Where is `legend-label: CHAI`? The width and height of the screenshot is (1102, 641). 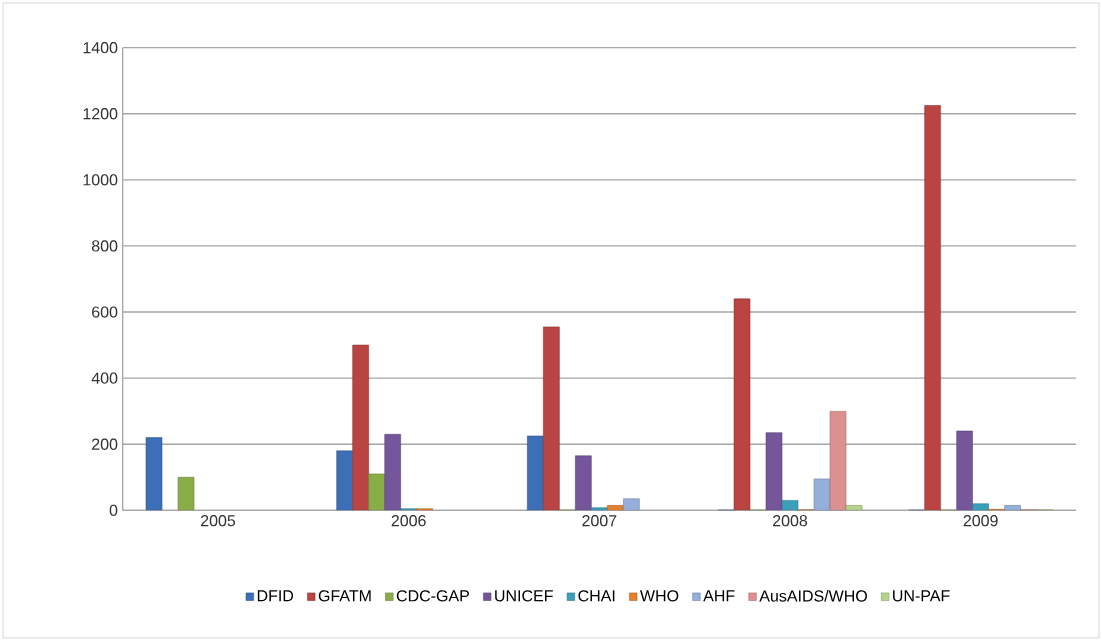
legend-label: CHAI is located at coordinates (596, 596).